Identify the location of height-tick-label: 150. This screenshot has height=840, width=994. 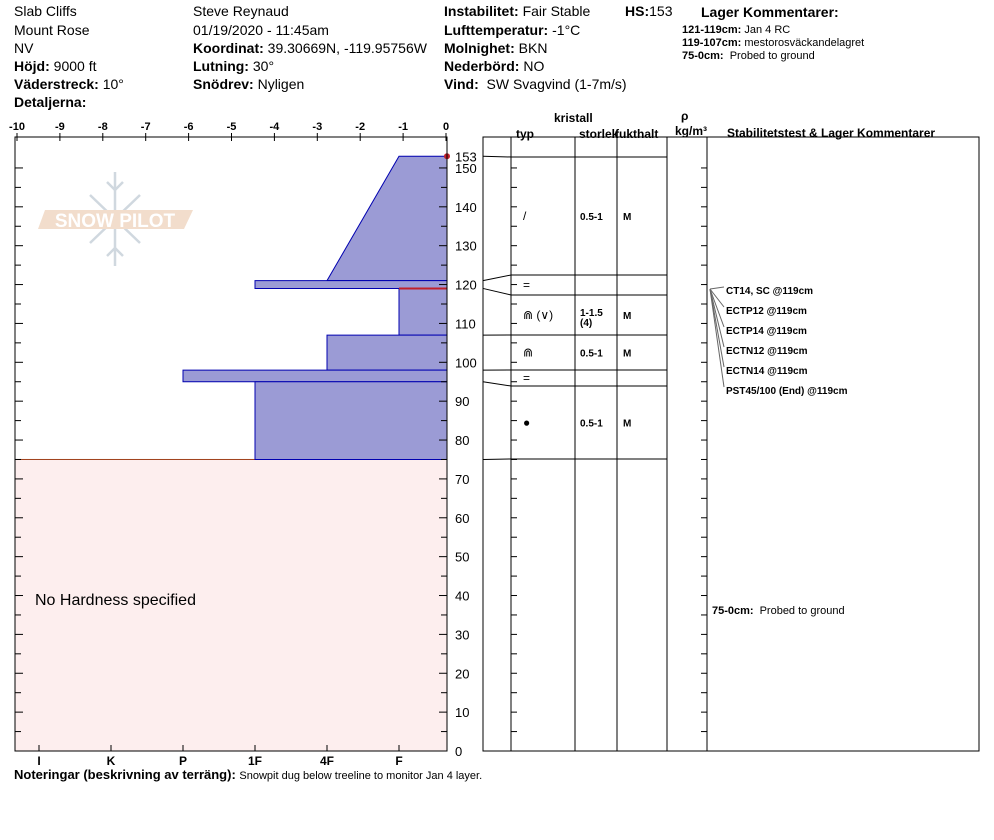
(466, 168).